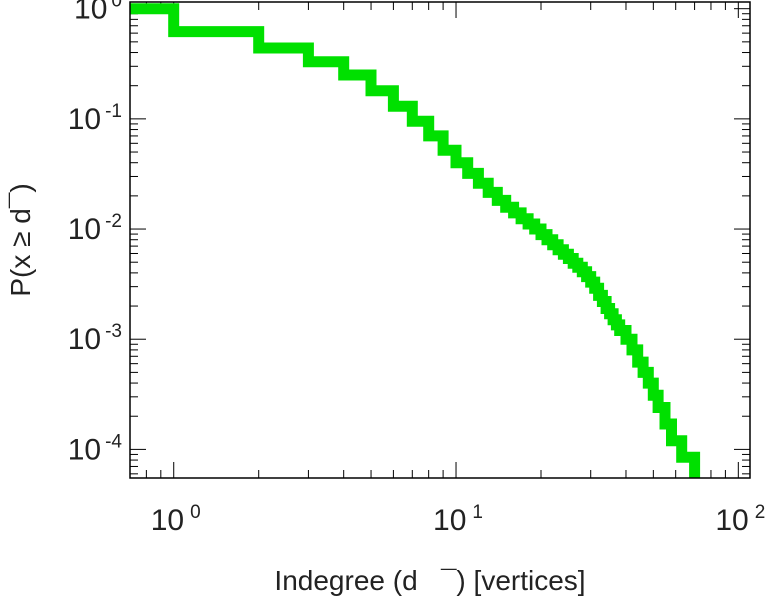 The image size is (783, 600). What do you see at coordinates (95, 338) in the screenshot?
I see `y-tick-label: 10 -3` at bounding box center [95, 338].